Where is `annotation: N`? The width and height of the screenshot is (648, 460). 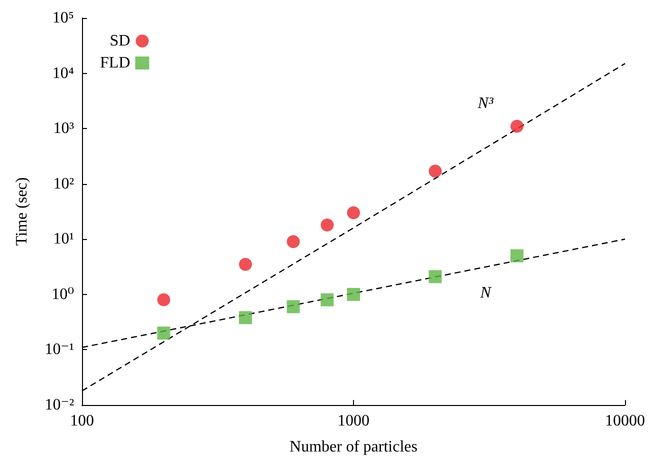
annotation: N is located at coordinates (485, 293).